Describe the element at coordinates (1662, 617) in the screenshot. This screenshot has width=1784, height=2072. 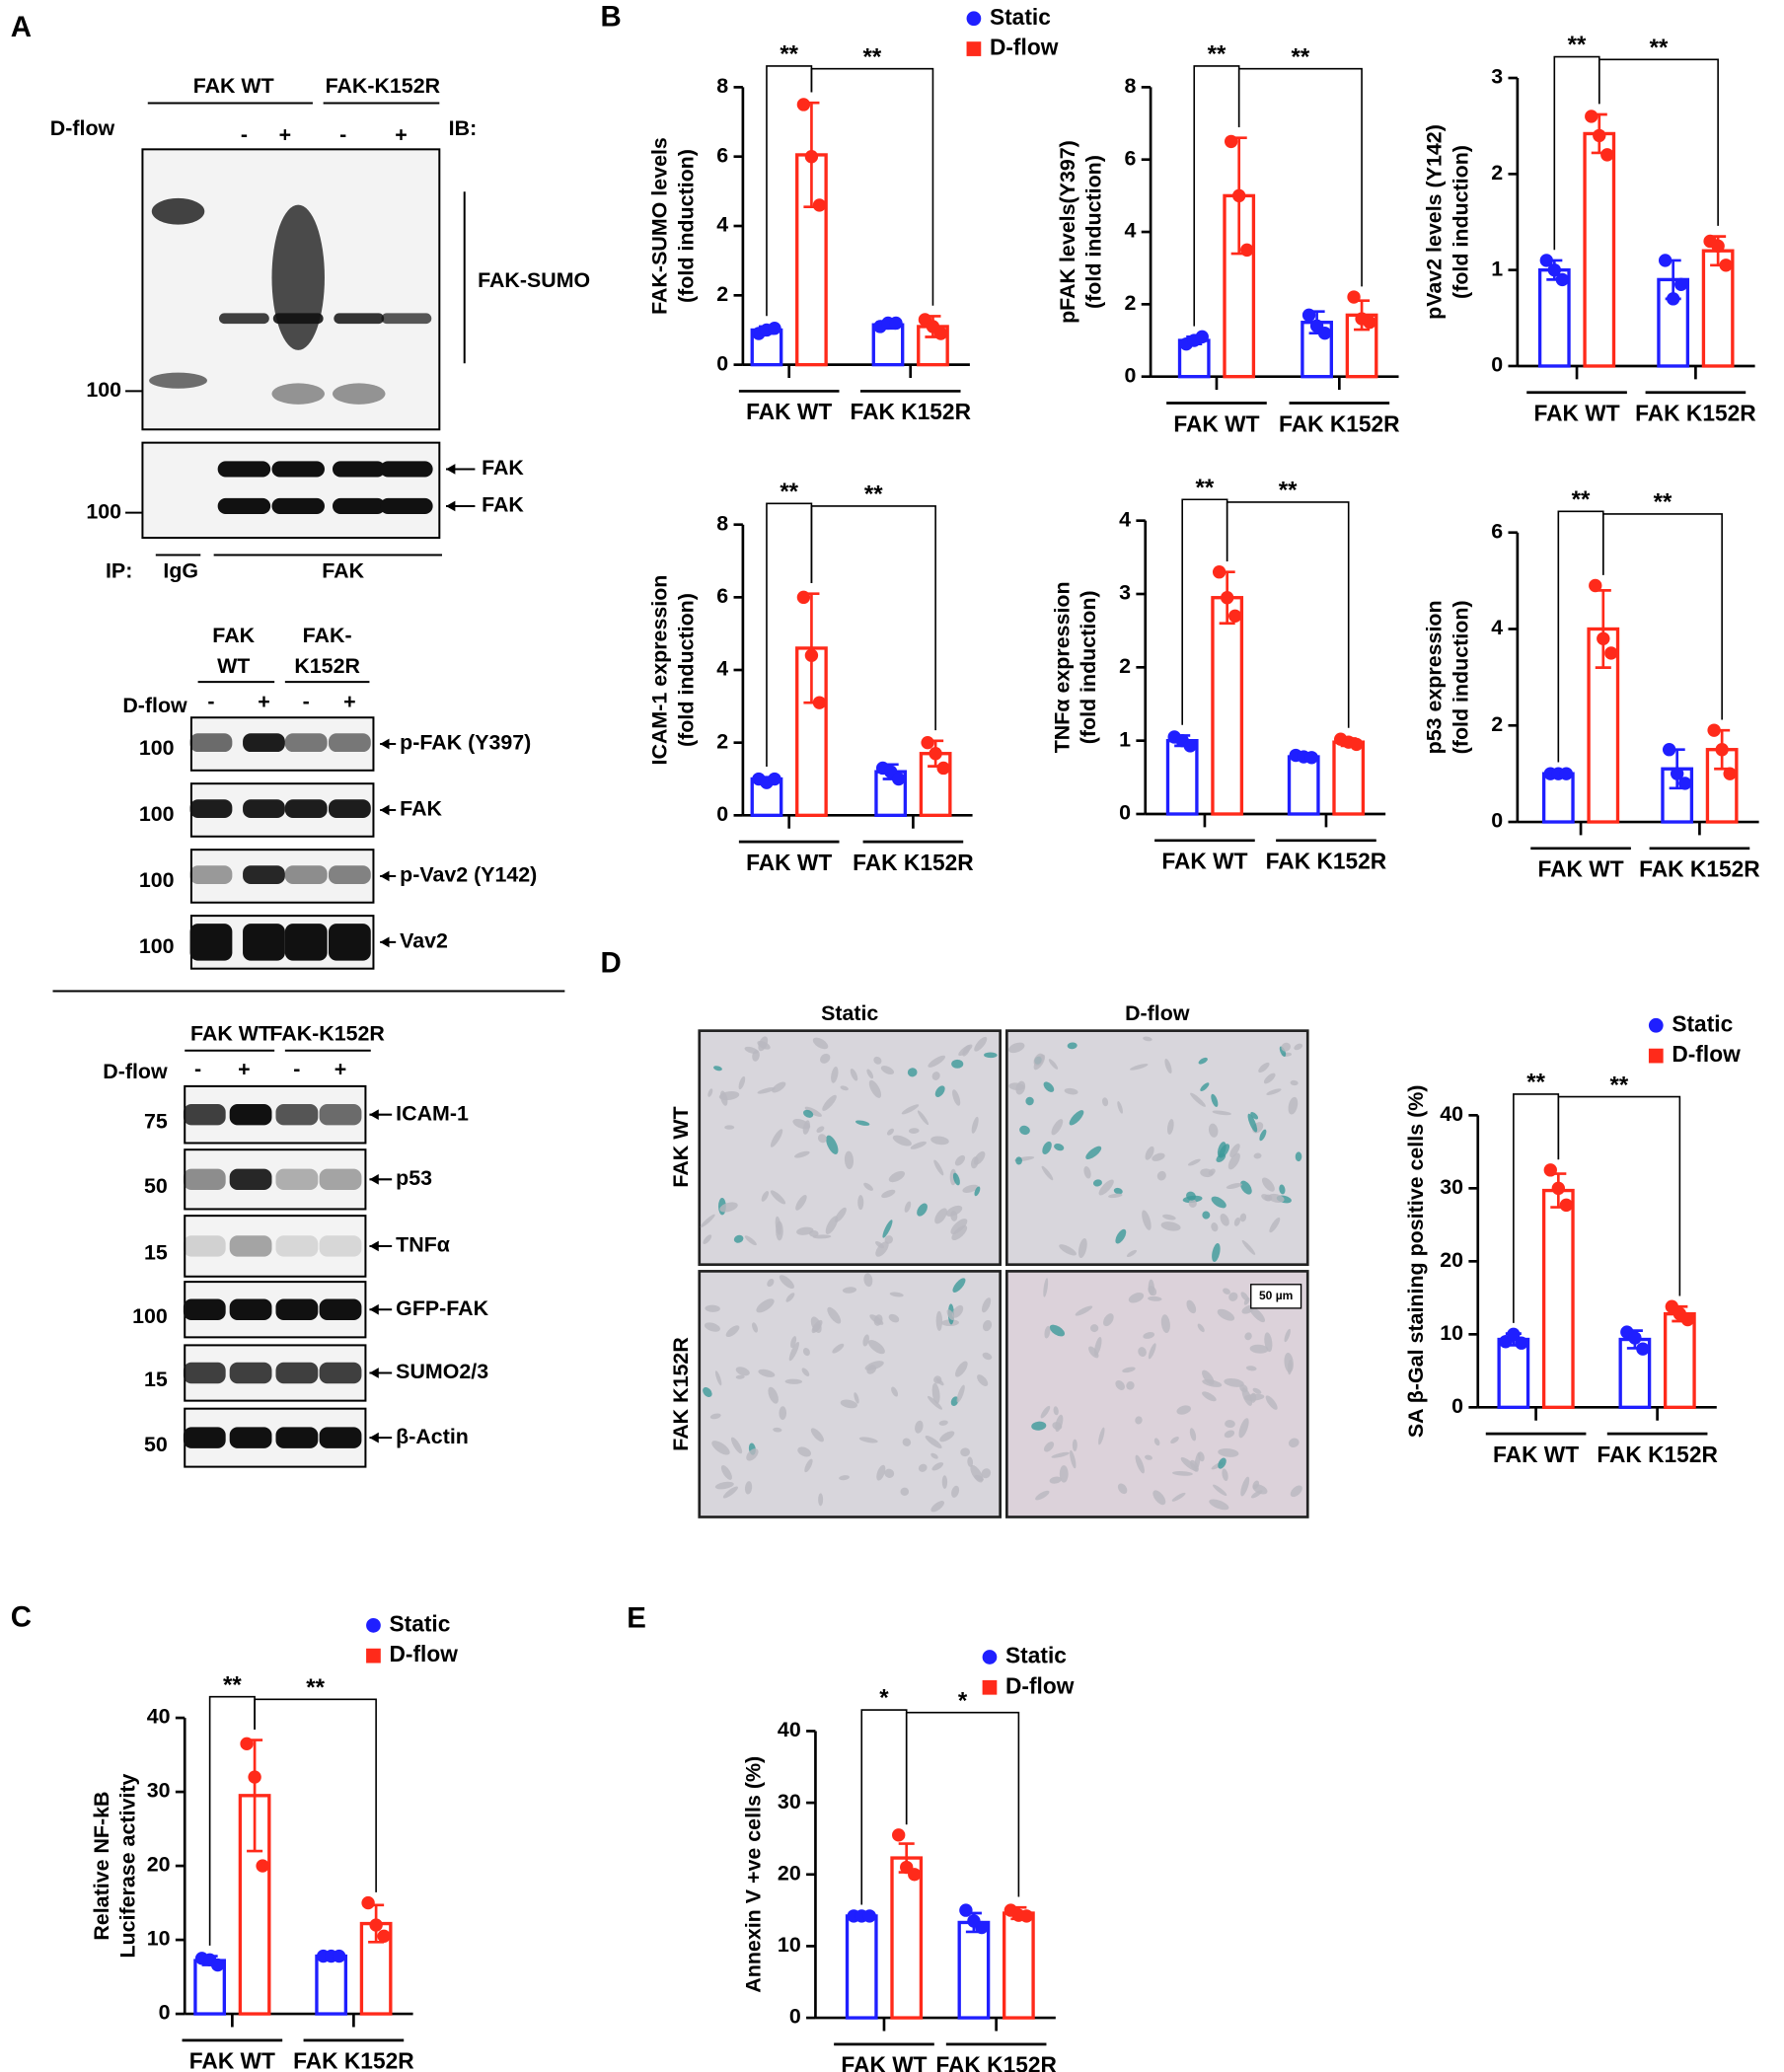
I see `significance-bracket` at that location.